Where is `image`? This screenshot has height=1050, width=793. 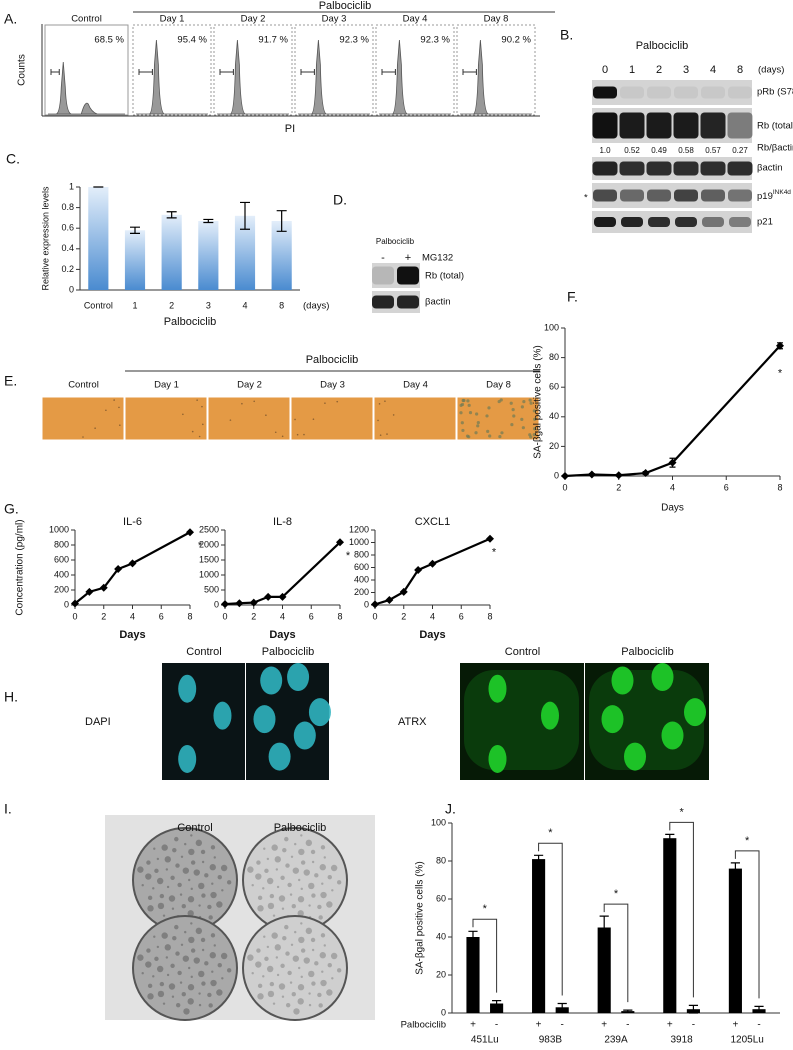 image is located at coordinates (522, 721).